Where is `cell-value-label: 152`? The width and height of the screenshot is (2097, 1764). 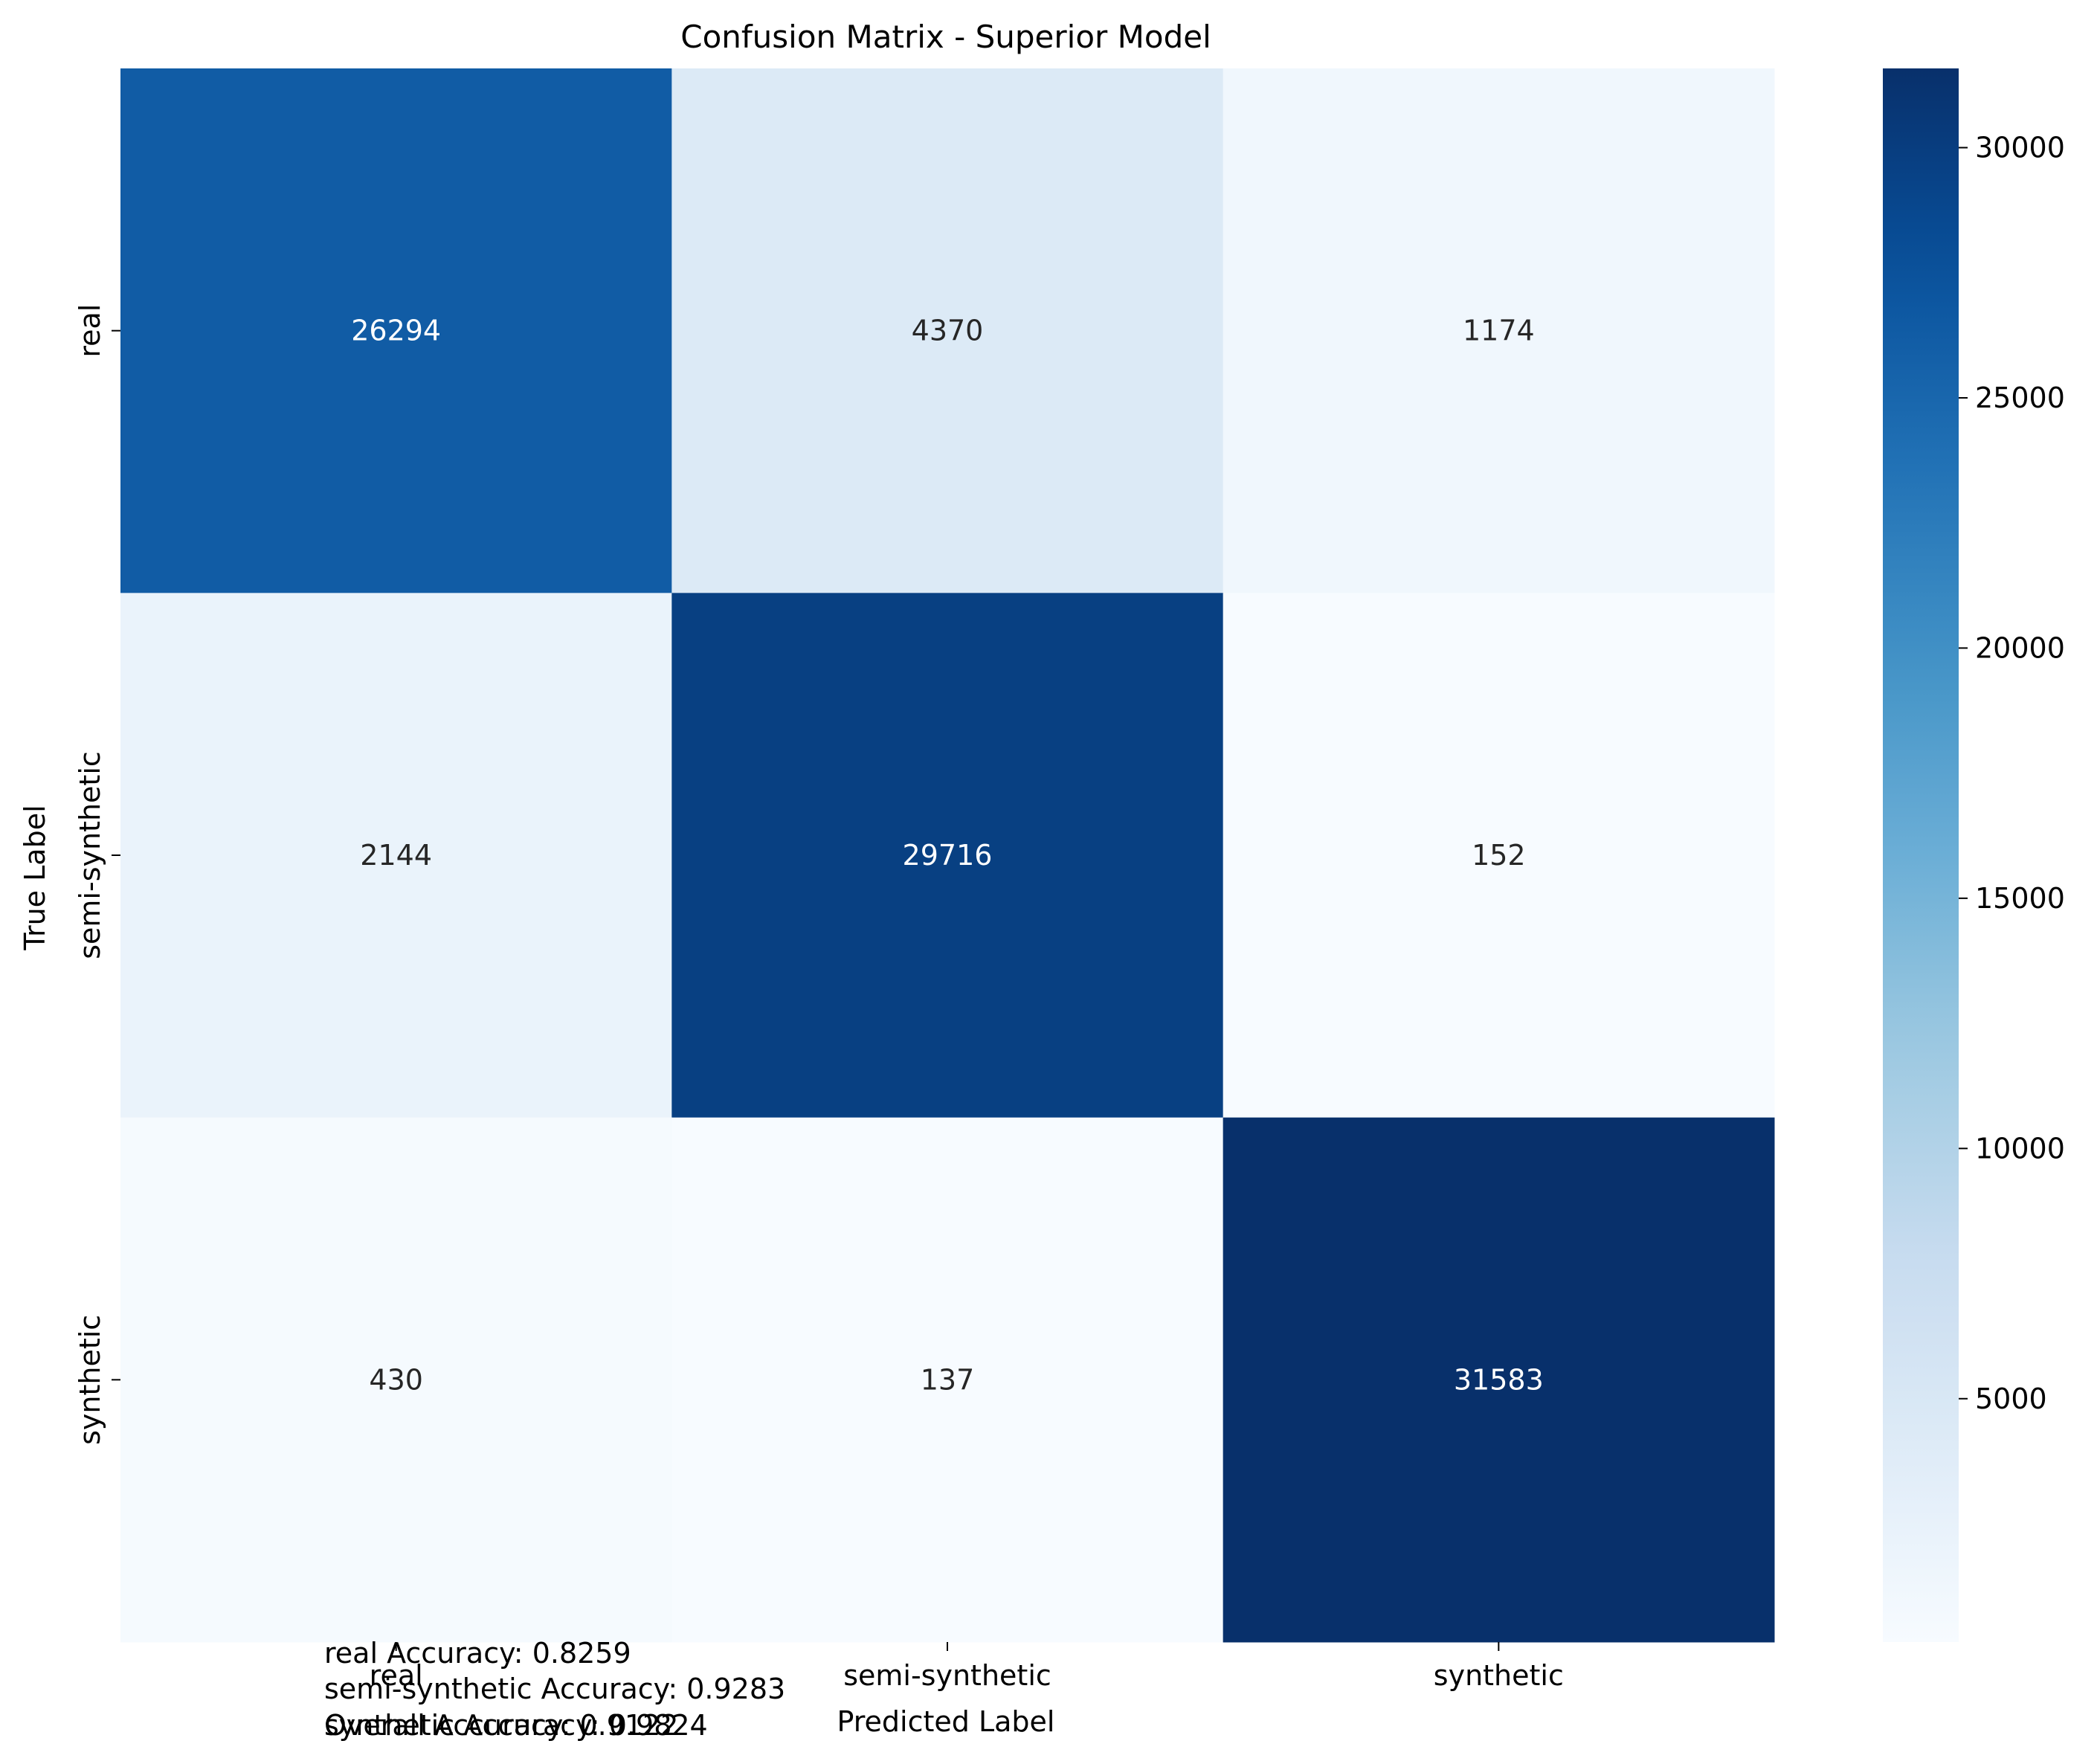 cell-value-label: 152 is located at coordinates (1499, 856).